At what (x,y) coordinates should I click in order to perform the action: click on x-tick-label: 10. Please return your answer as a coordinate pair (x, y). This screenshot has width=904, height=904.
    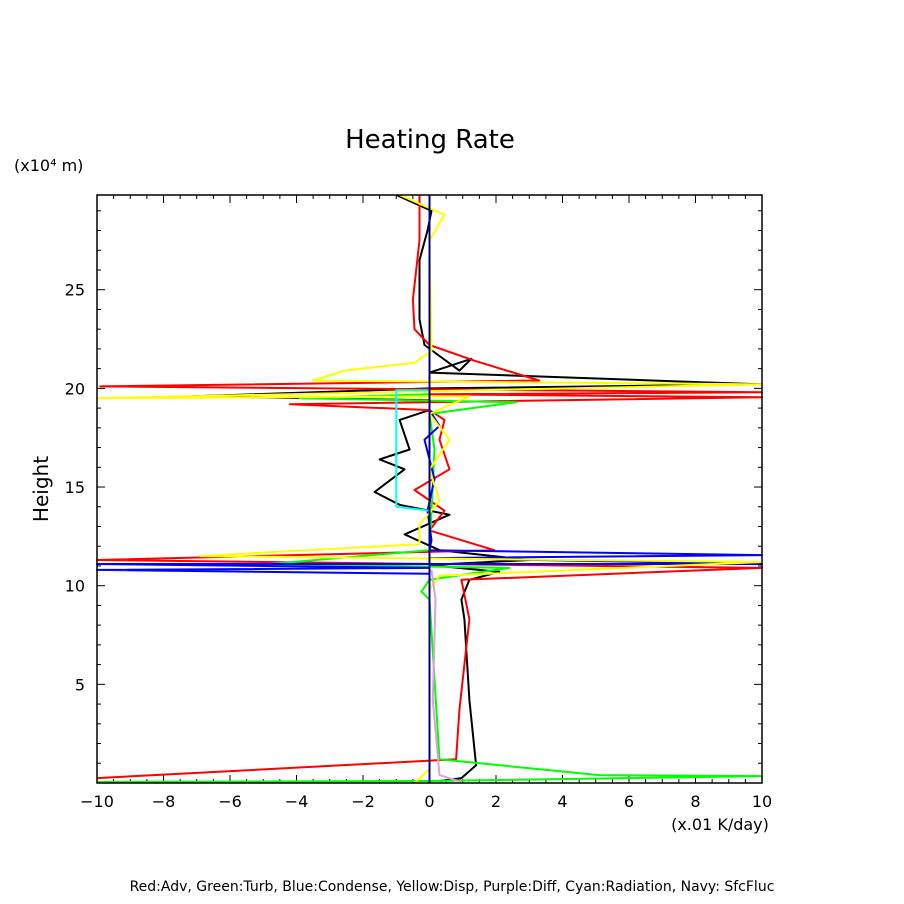
    Looking at the image, I should click on (762, 801).